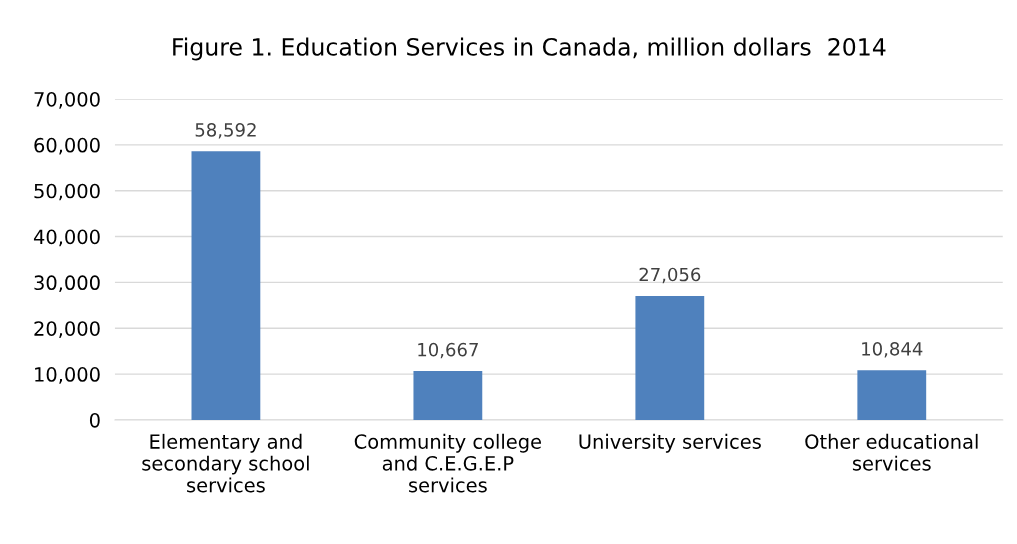 The height and width of the screenshot is (544, 1017). Describe the element at coordinates (67, 146) in the screenshot. I see `y-tick-label: 60,000` at that location.